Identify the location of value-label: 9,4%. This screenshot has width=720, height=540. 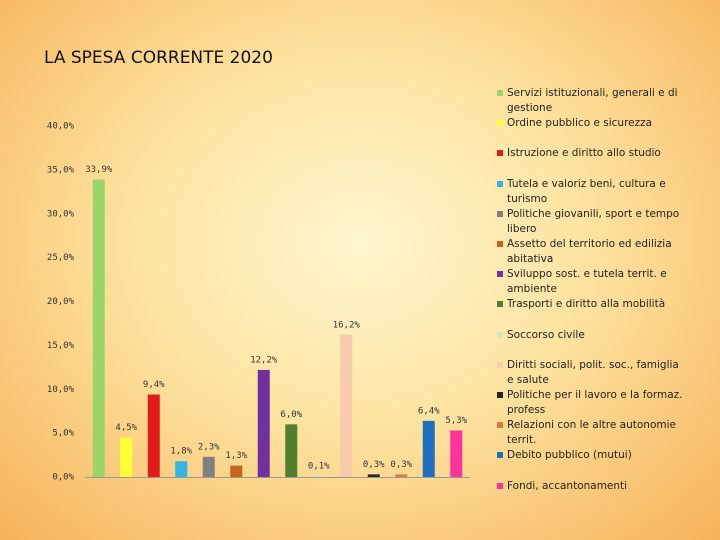
(154, 385).